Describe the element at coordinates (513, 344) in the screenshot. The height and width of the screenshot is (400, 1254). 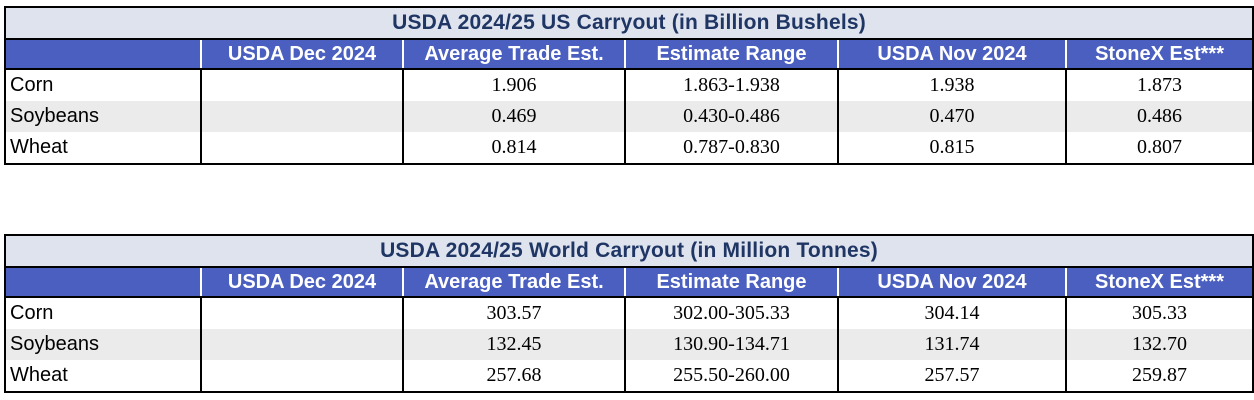
I see `cell-average-trade: 132.45` at that location.